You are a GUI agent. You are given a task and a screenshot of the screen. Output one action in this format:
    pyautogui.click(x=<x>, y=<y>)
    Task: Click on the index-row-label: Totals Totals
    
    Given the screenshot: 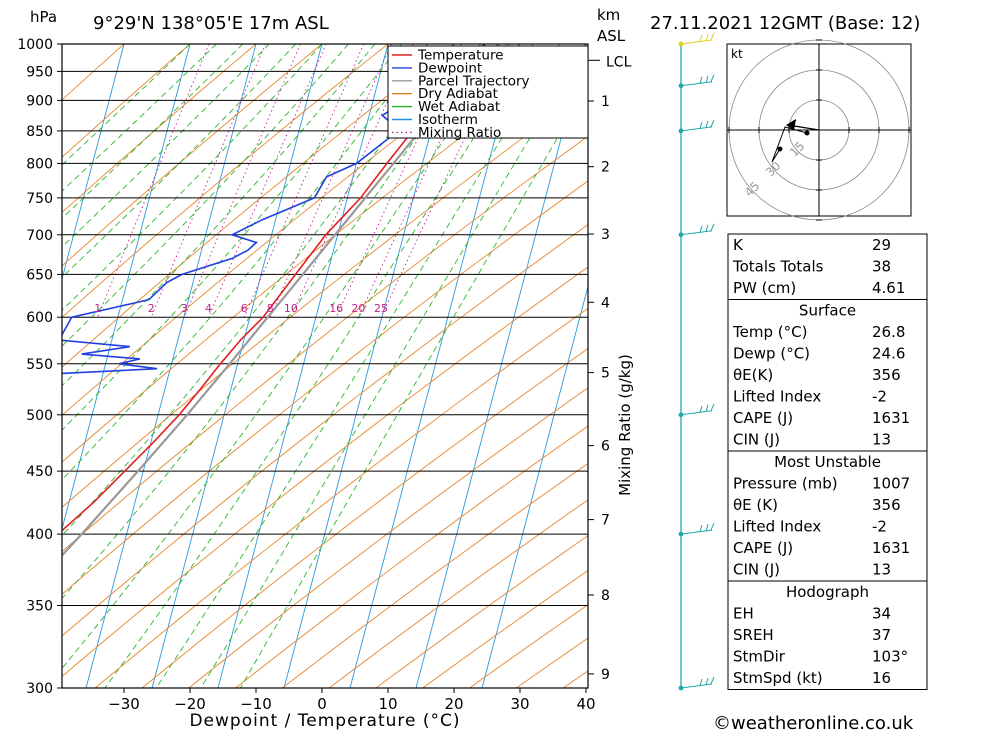 What is the action you would take?
    pyautogui.click(x=778, y=267)
    